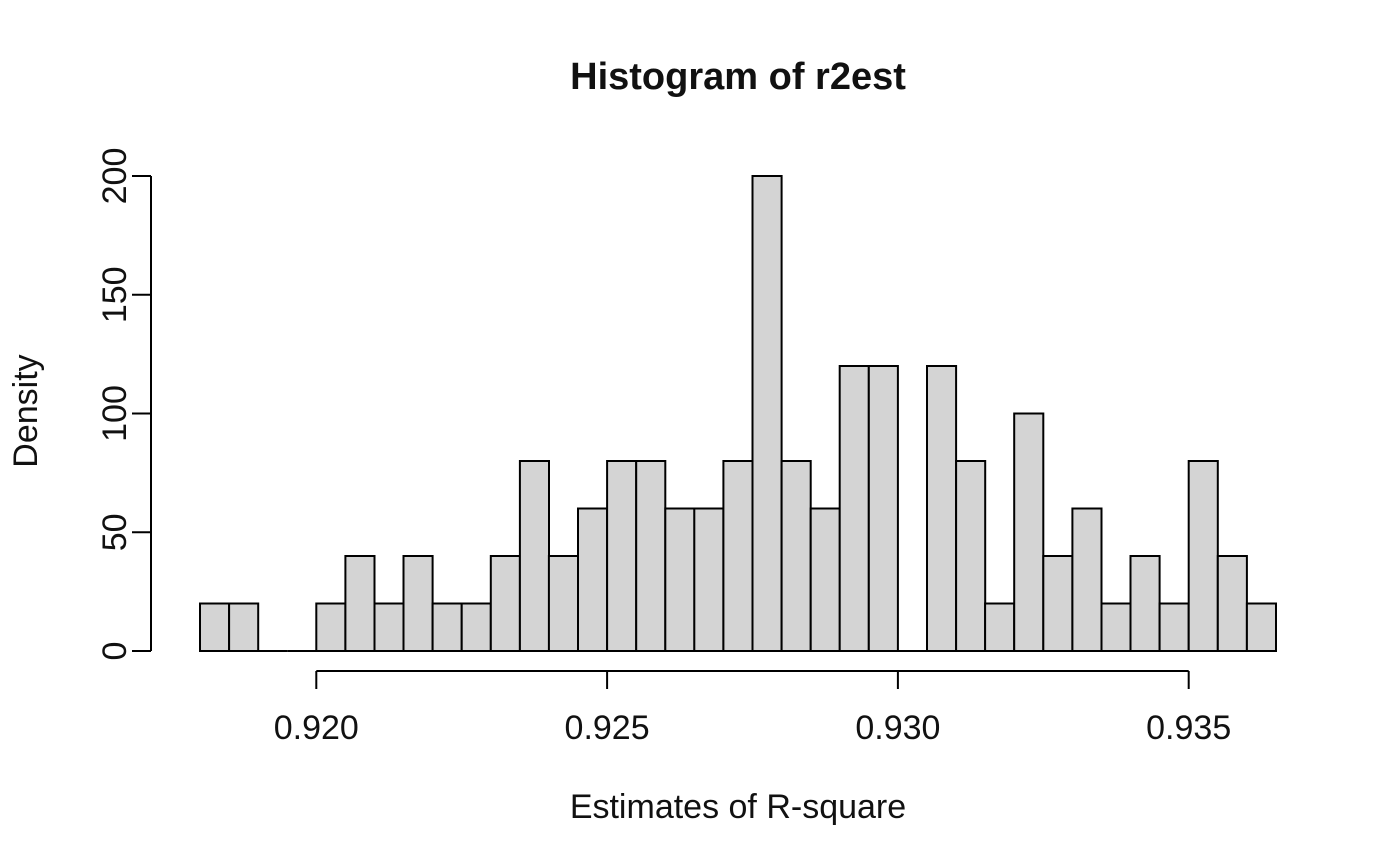  Describe the element at coordinates (738, 77) in the screenshot. I see `chart-title: Histogram of r2est` at that location.